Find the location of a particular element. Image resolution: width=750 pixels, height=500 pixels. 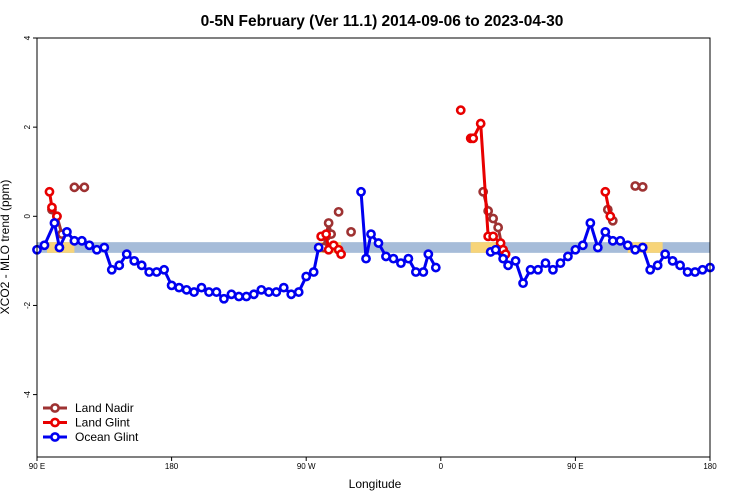

legend-marker-ocean-glint is located at coordinates (55, 437).